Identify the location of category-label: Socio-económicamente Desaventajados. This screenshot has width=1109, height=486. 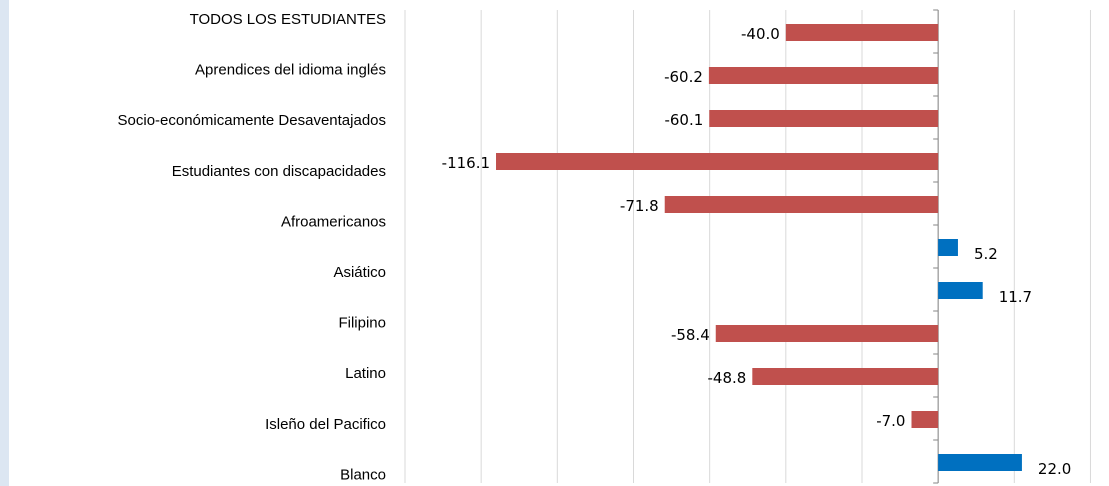
(252, 120).